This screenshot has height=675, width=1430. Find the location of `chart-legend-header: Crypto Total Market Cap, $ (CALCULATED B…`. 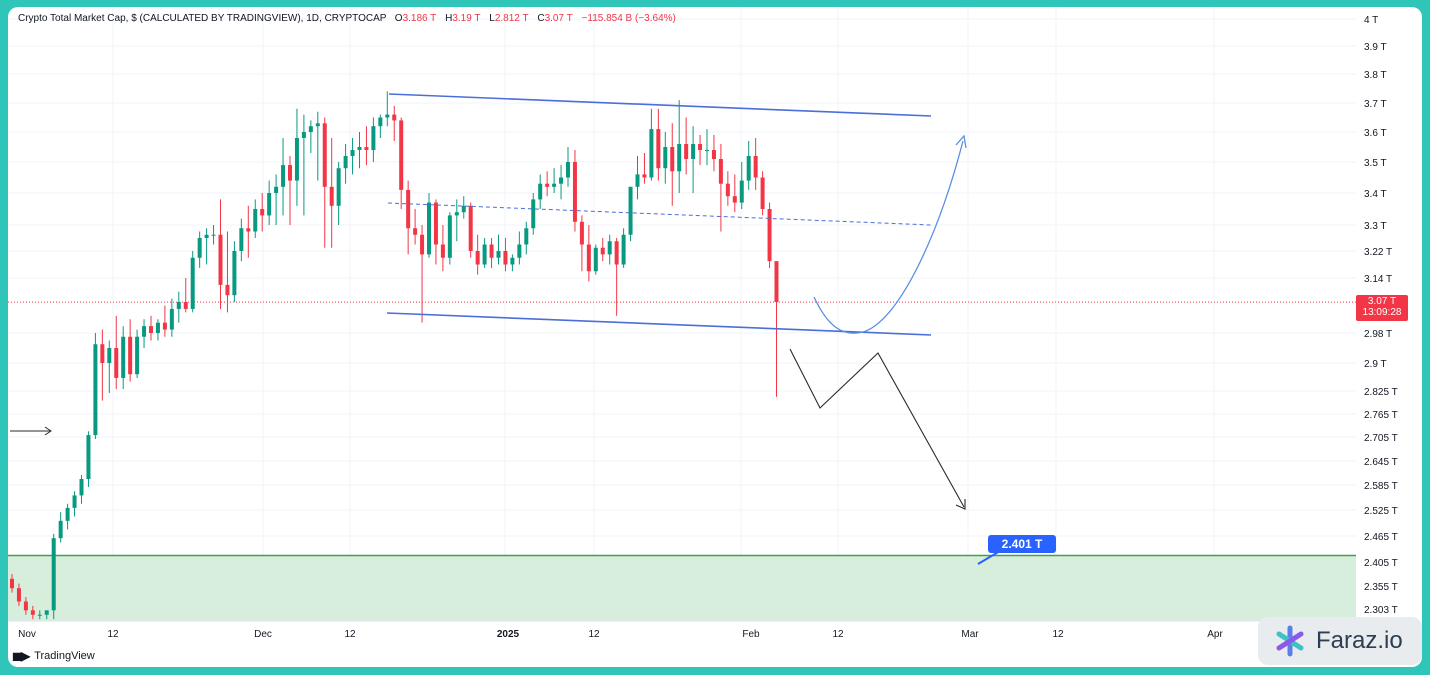

chart-legend-header: Crypto Total Market Cap, $ (CALCULATED B… is located at coordinates (347, 18).